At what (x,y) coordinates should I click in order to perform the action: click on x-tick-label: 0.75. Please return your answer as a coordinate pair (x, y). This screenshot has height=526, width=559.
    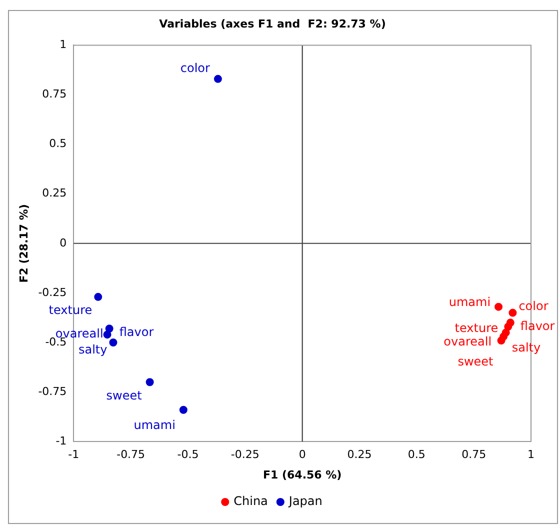
    Looking at the image, I should click on (474, 455).